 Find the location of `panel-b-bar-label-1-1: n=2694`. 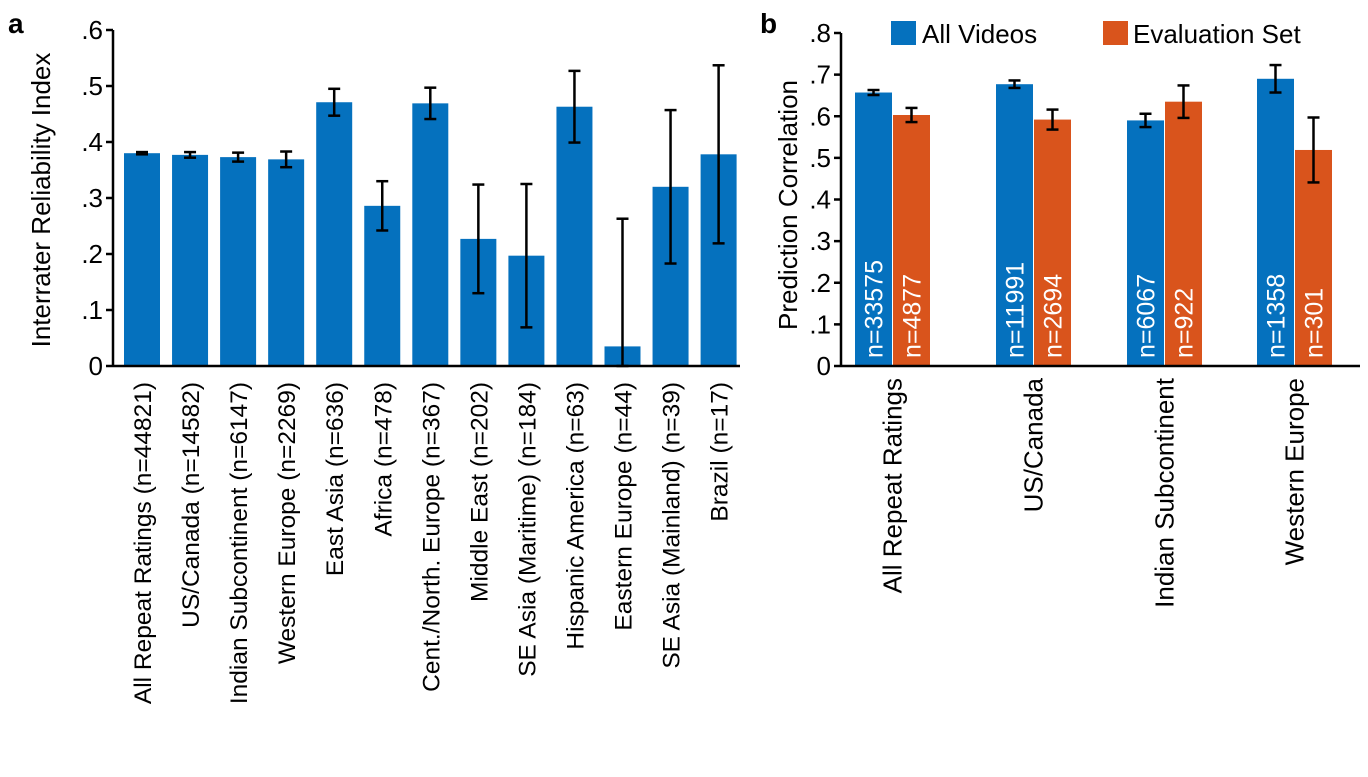

panel-b-bar-label-1-1: n=2694 is located at coordinates (1054, 316).